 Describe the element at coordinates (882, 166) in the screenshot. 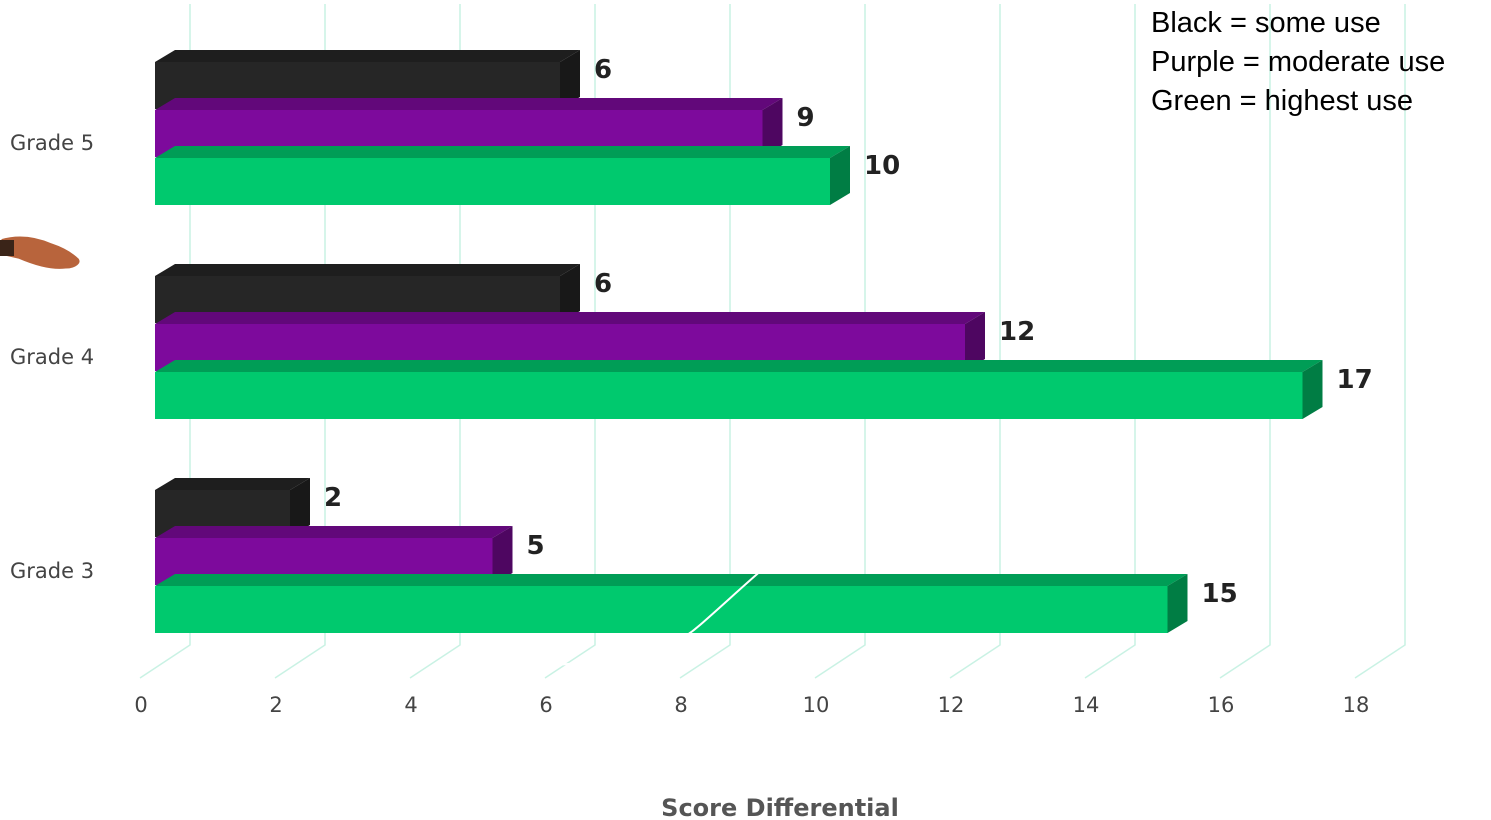

I see `data-label: 10` at that location.